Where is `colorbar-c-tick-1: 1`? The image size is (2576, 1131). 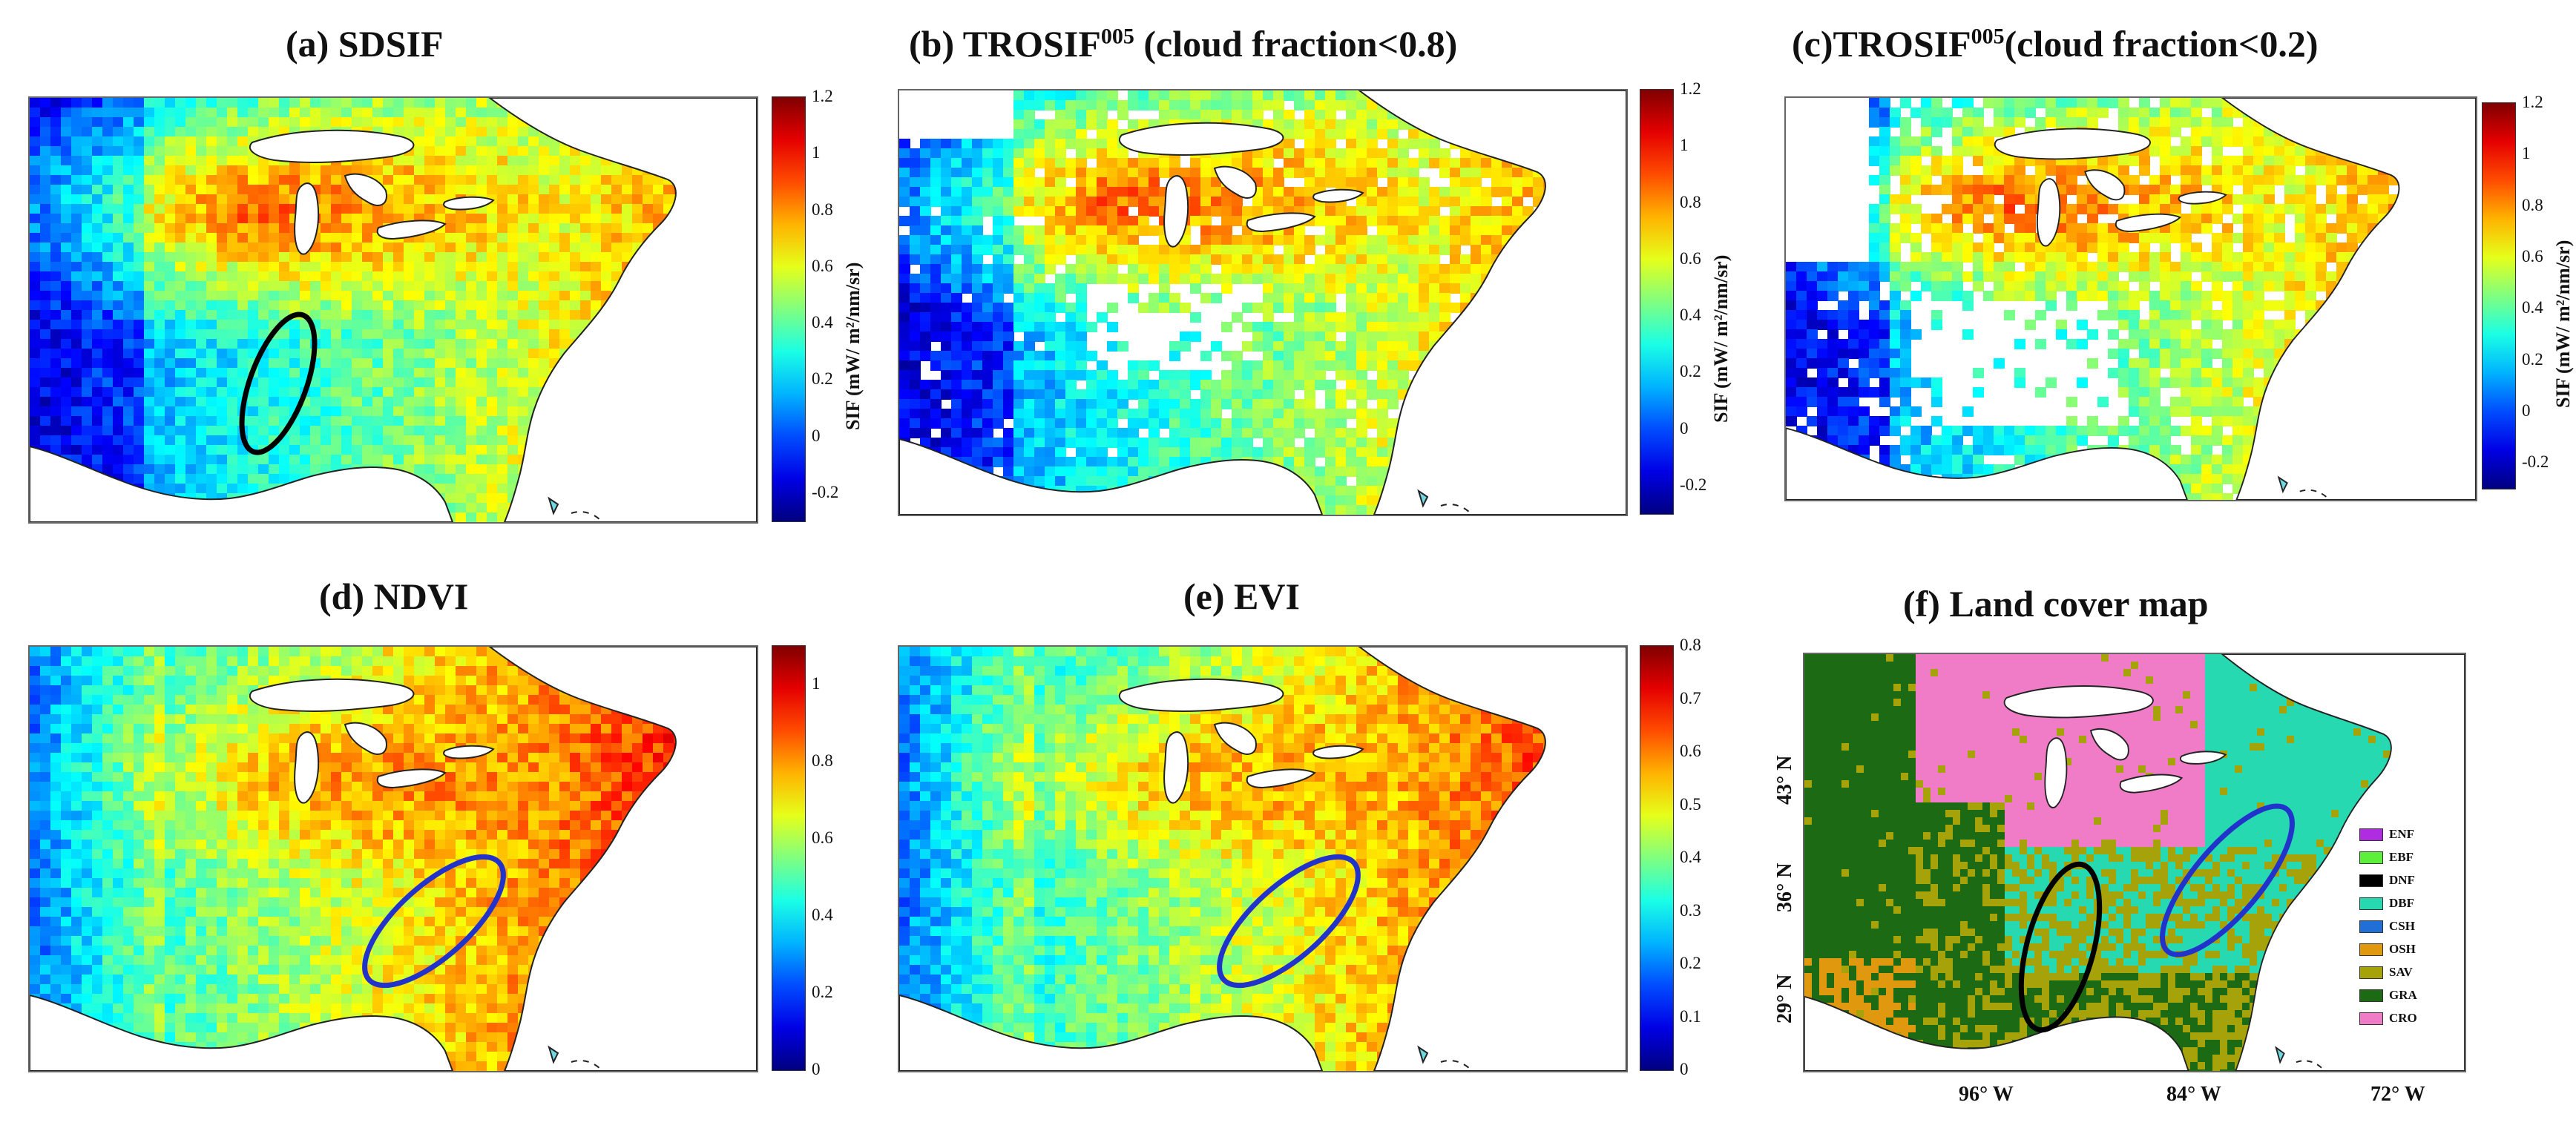 colorbar-c-tick-1: 1 is located at coordinates (2526, 153).